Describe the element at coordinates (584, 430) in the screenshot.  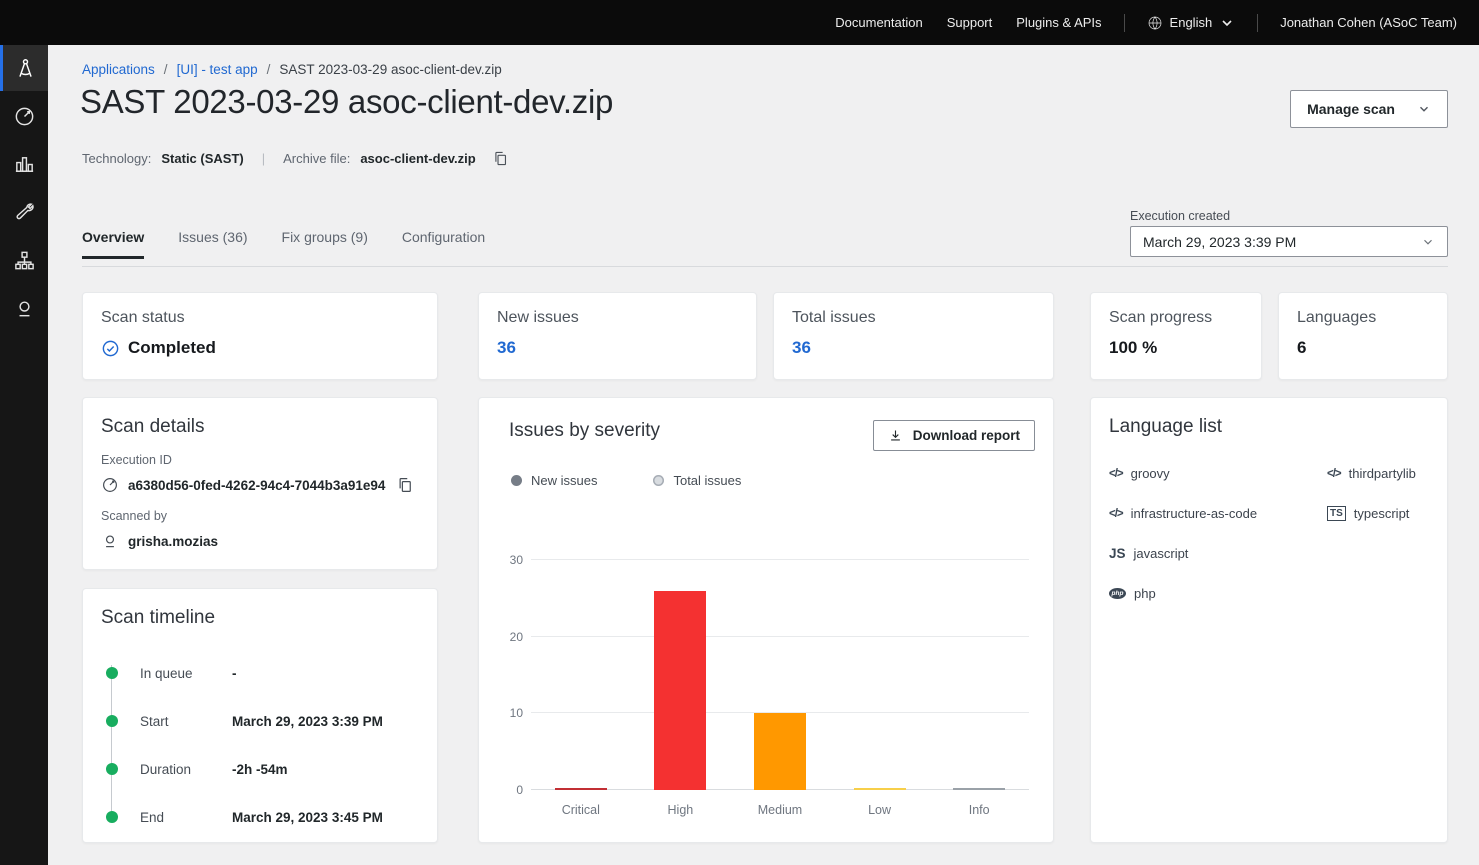
I see `chart-title: Issues by severity` at that location.